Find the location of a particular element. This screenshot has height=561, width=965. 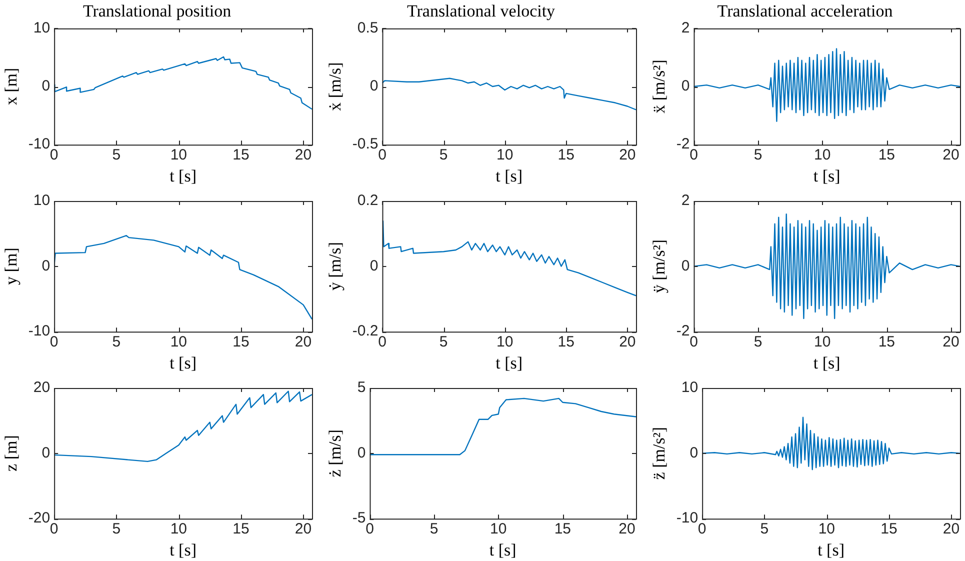

y-axis-title: ẍ [m/s²] is located at coordinates (659, 87).